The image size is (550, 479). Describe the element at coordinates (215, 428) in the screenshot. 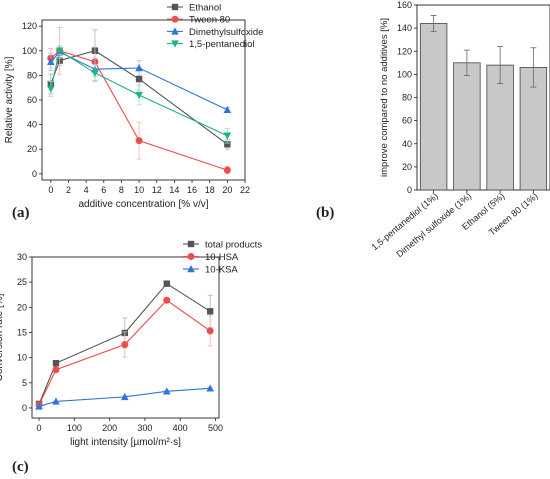

I see `x-tick-label: 500` at that location.